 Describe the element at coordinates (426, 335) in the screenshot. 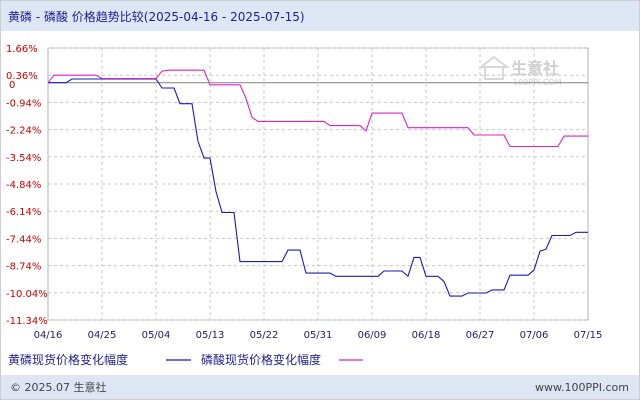

I see `x-tick-label: 06/18` at that location.